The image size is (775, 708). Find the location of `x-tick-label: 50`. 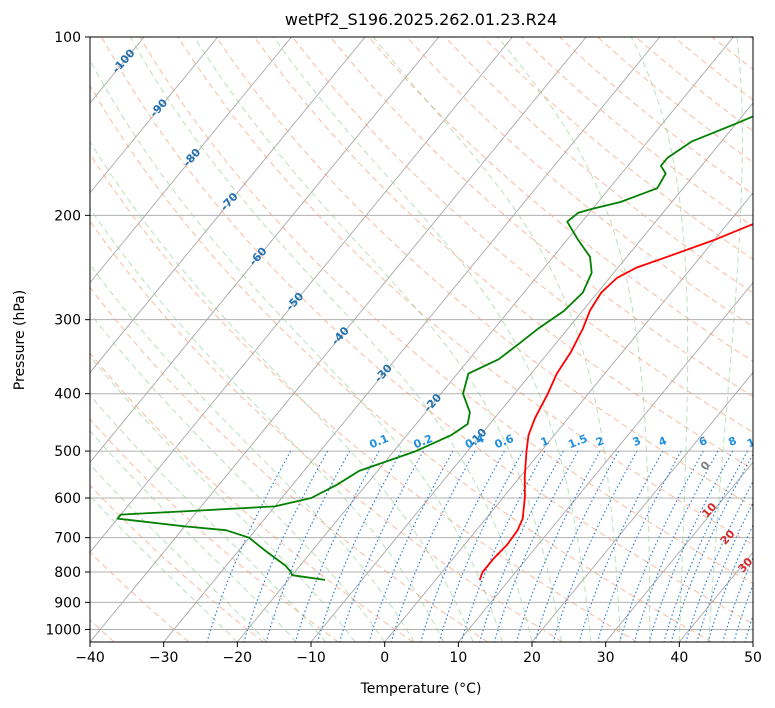

x-tick-label: 50 is located at coordinates (753, 658).